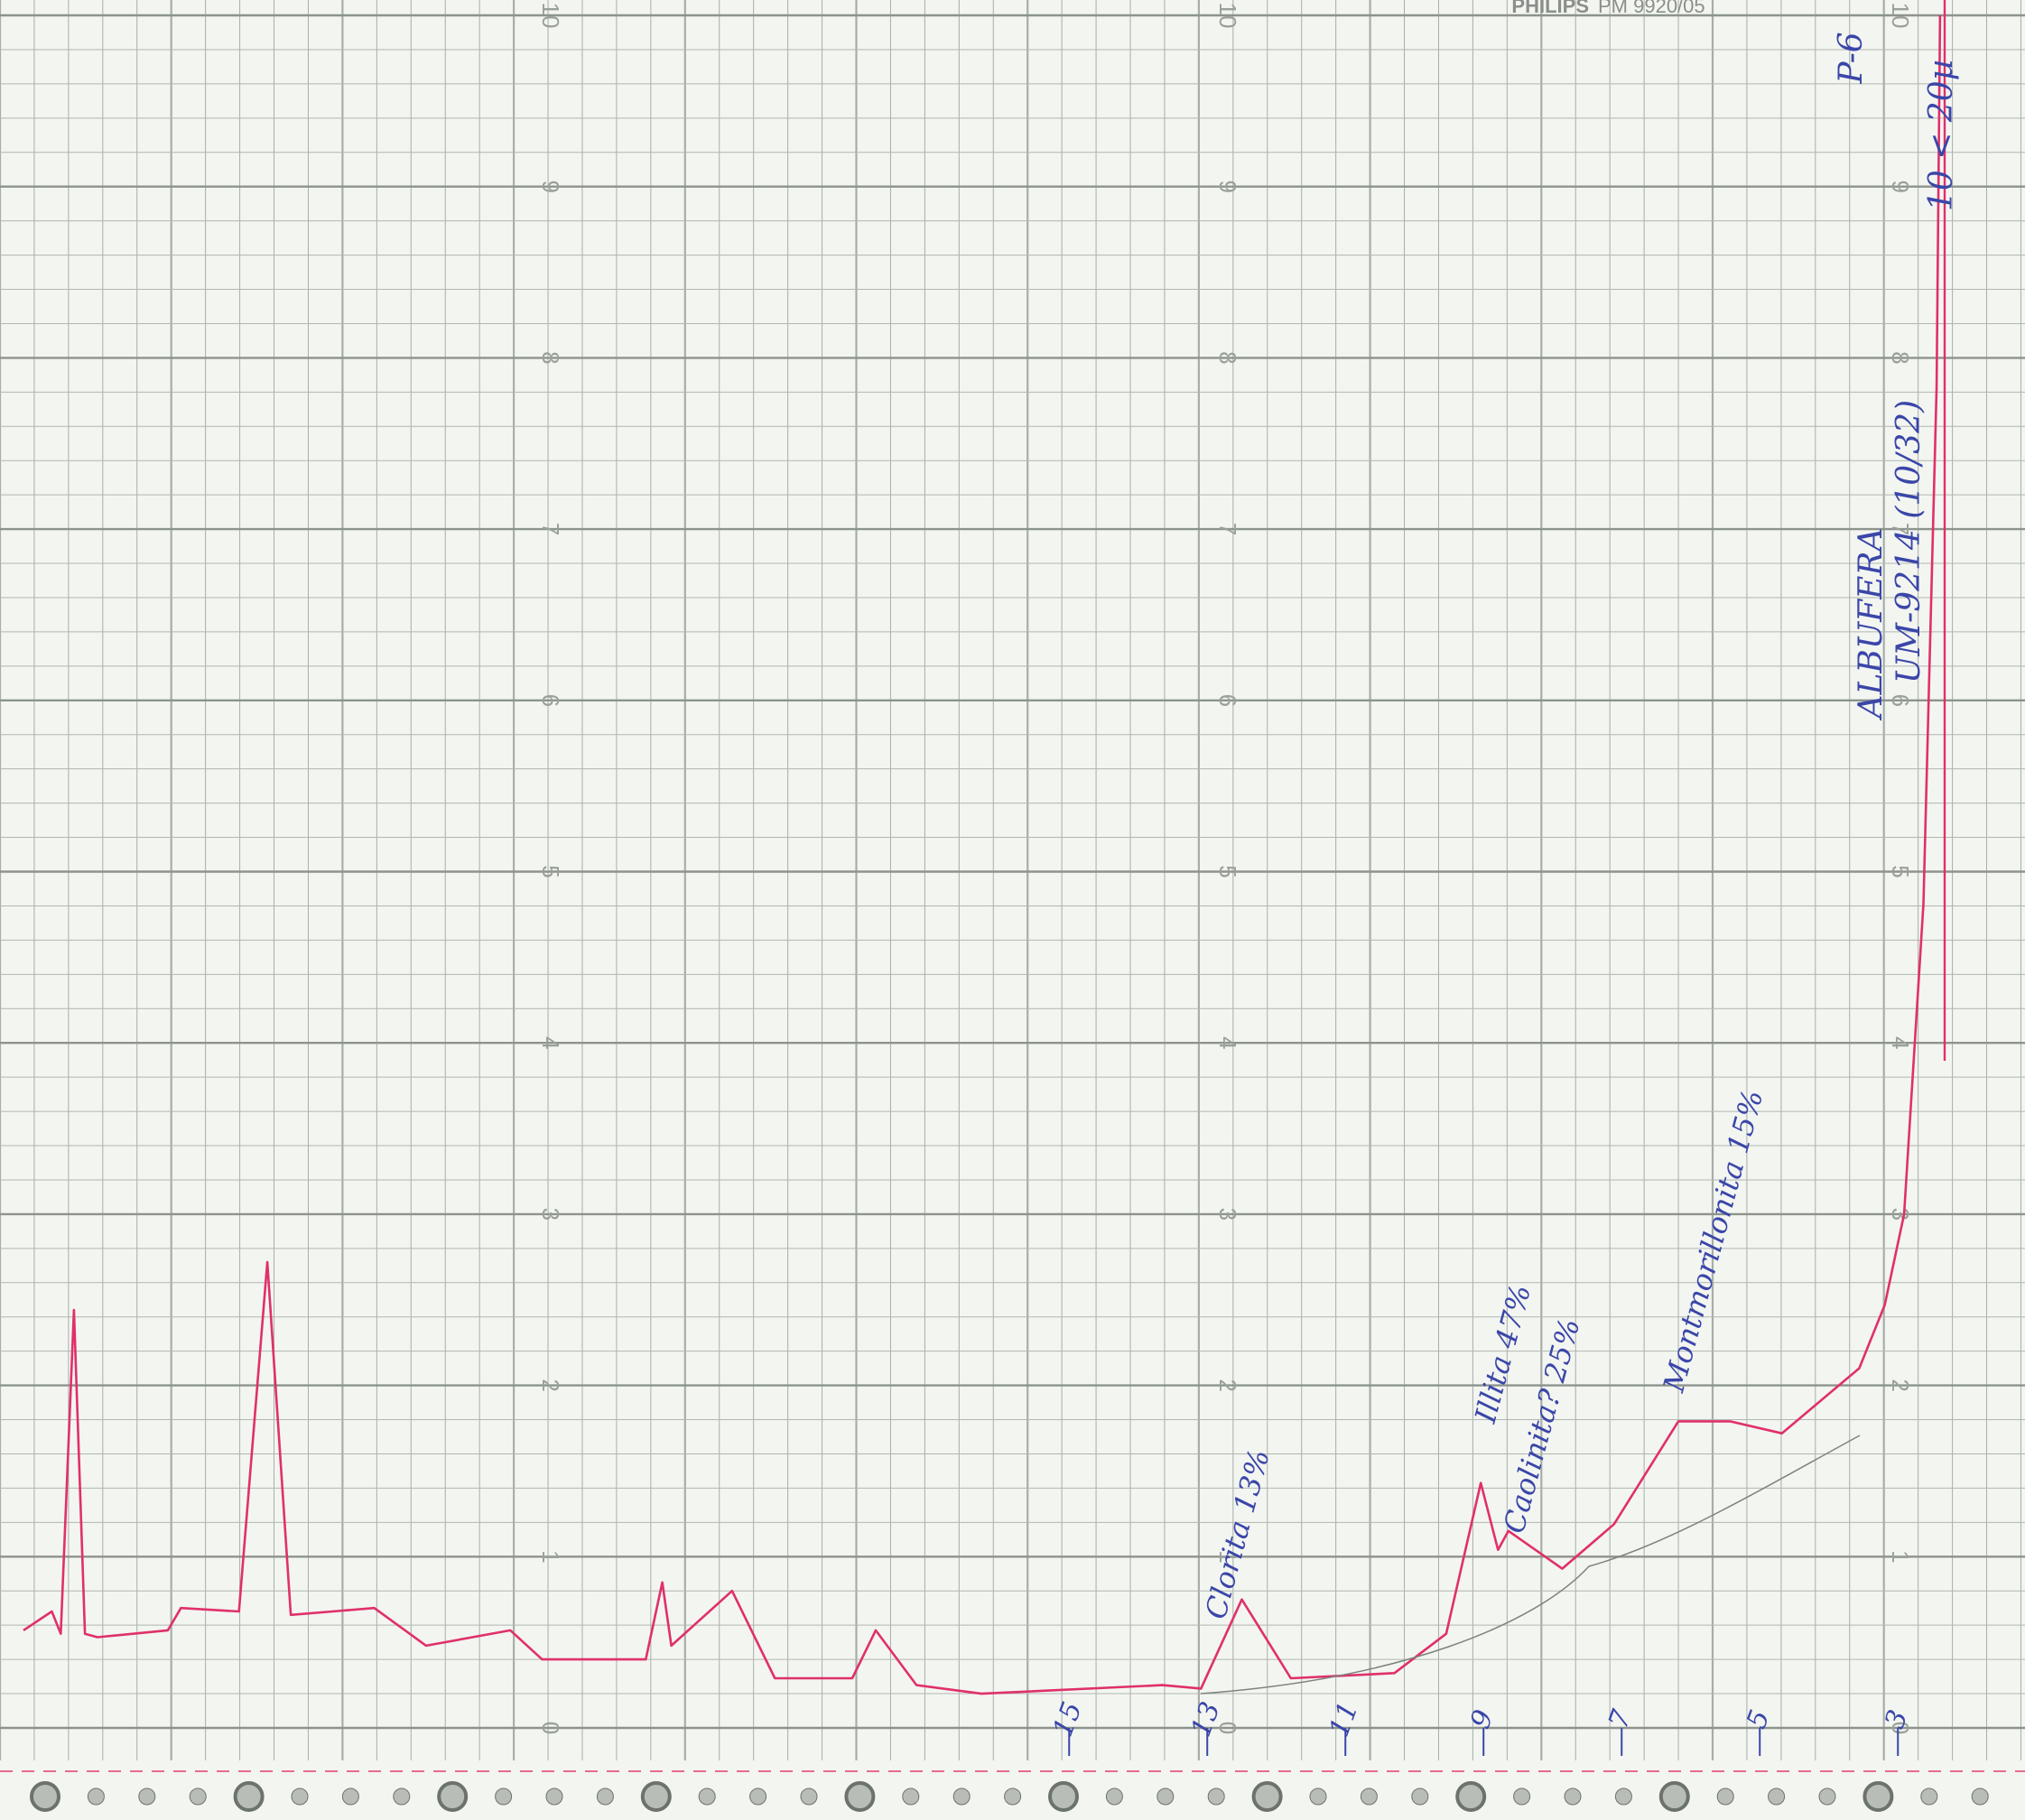 This screenshot has height=1820, width=2025. I want to click on baseline-sketch, so click(1530, 1565).